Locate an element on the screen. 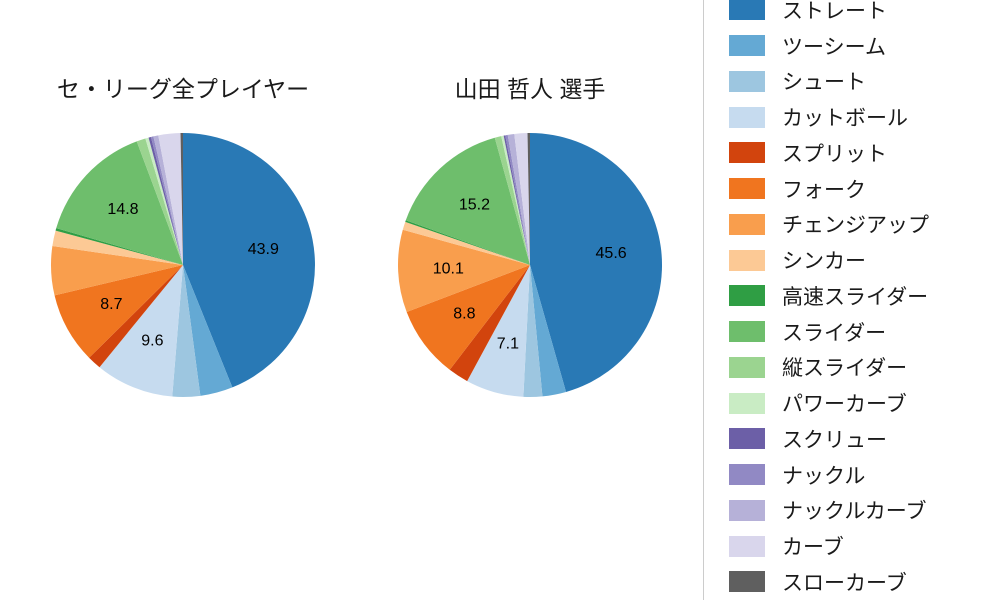 This screenshot has height=600, width=1000. legend-label: パワーカーブ is located at coordinates (844, 405).